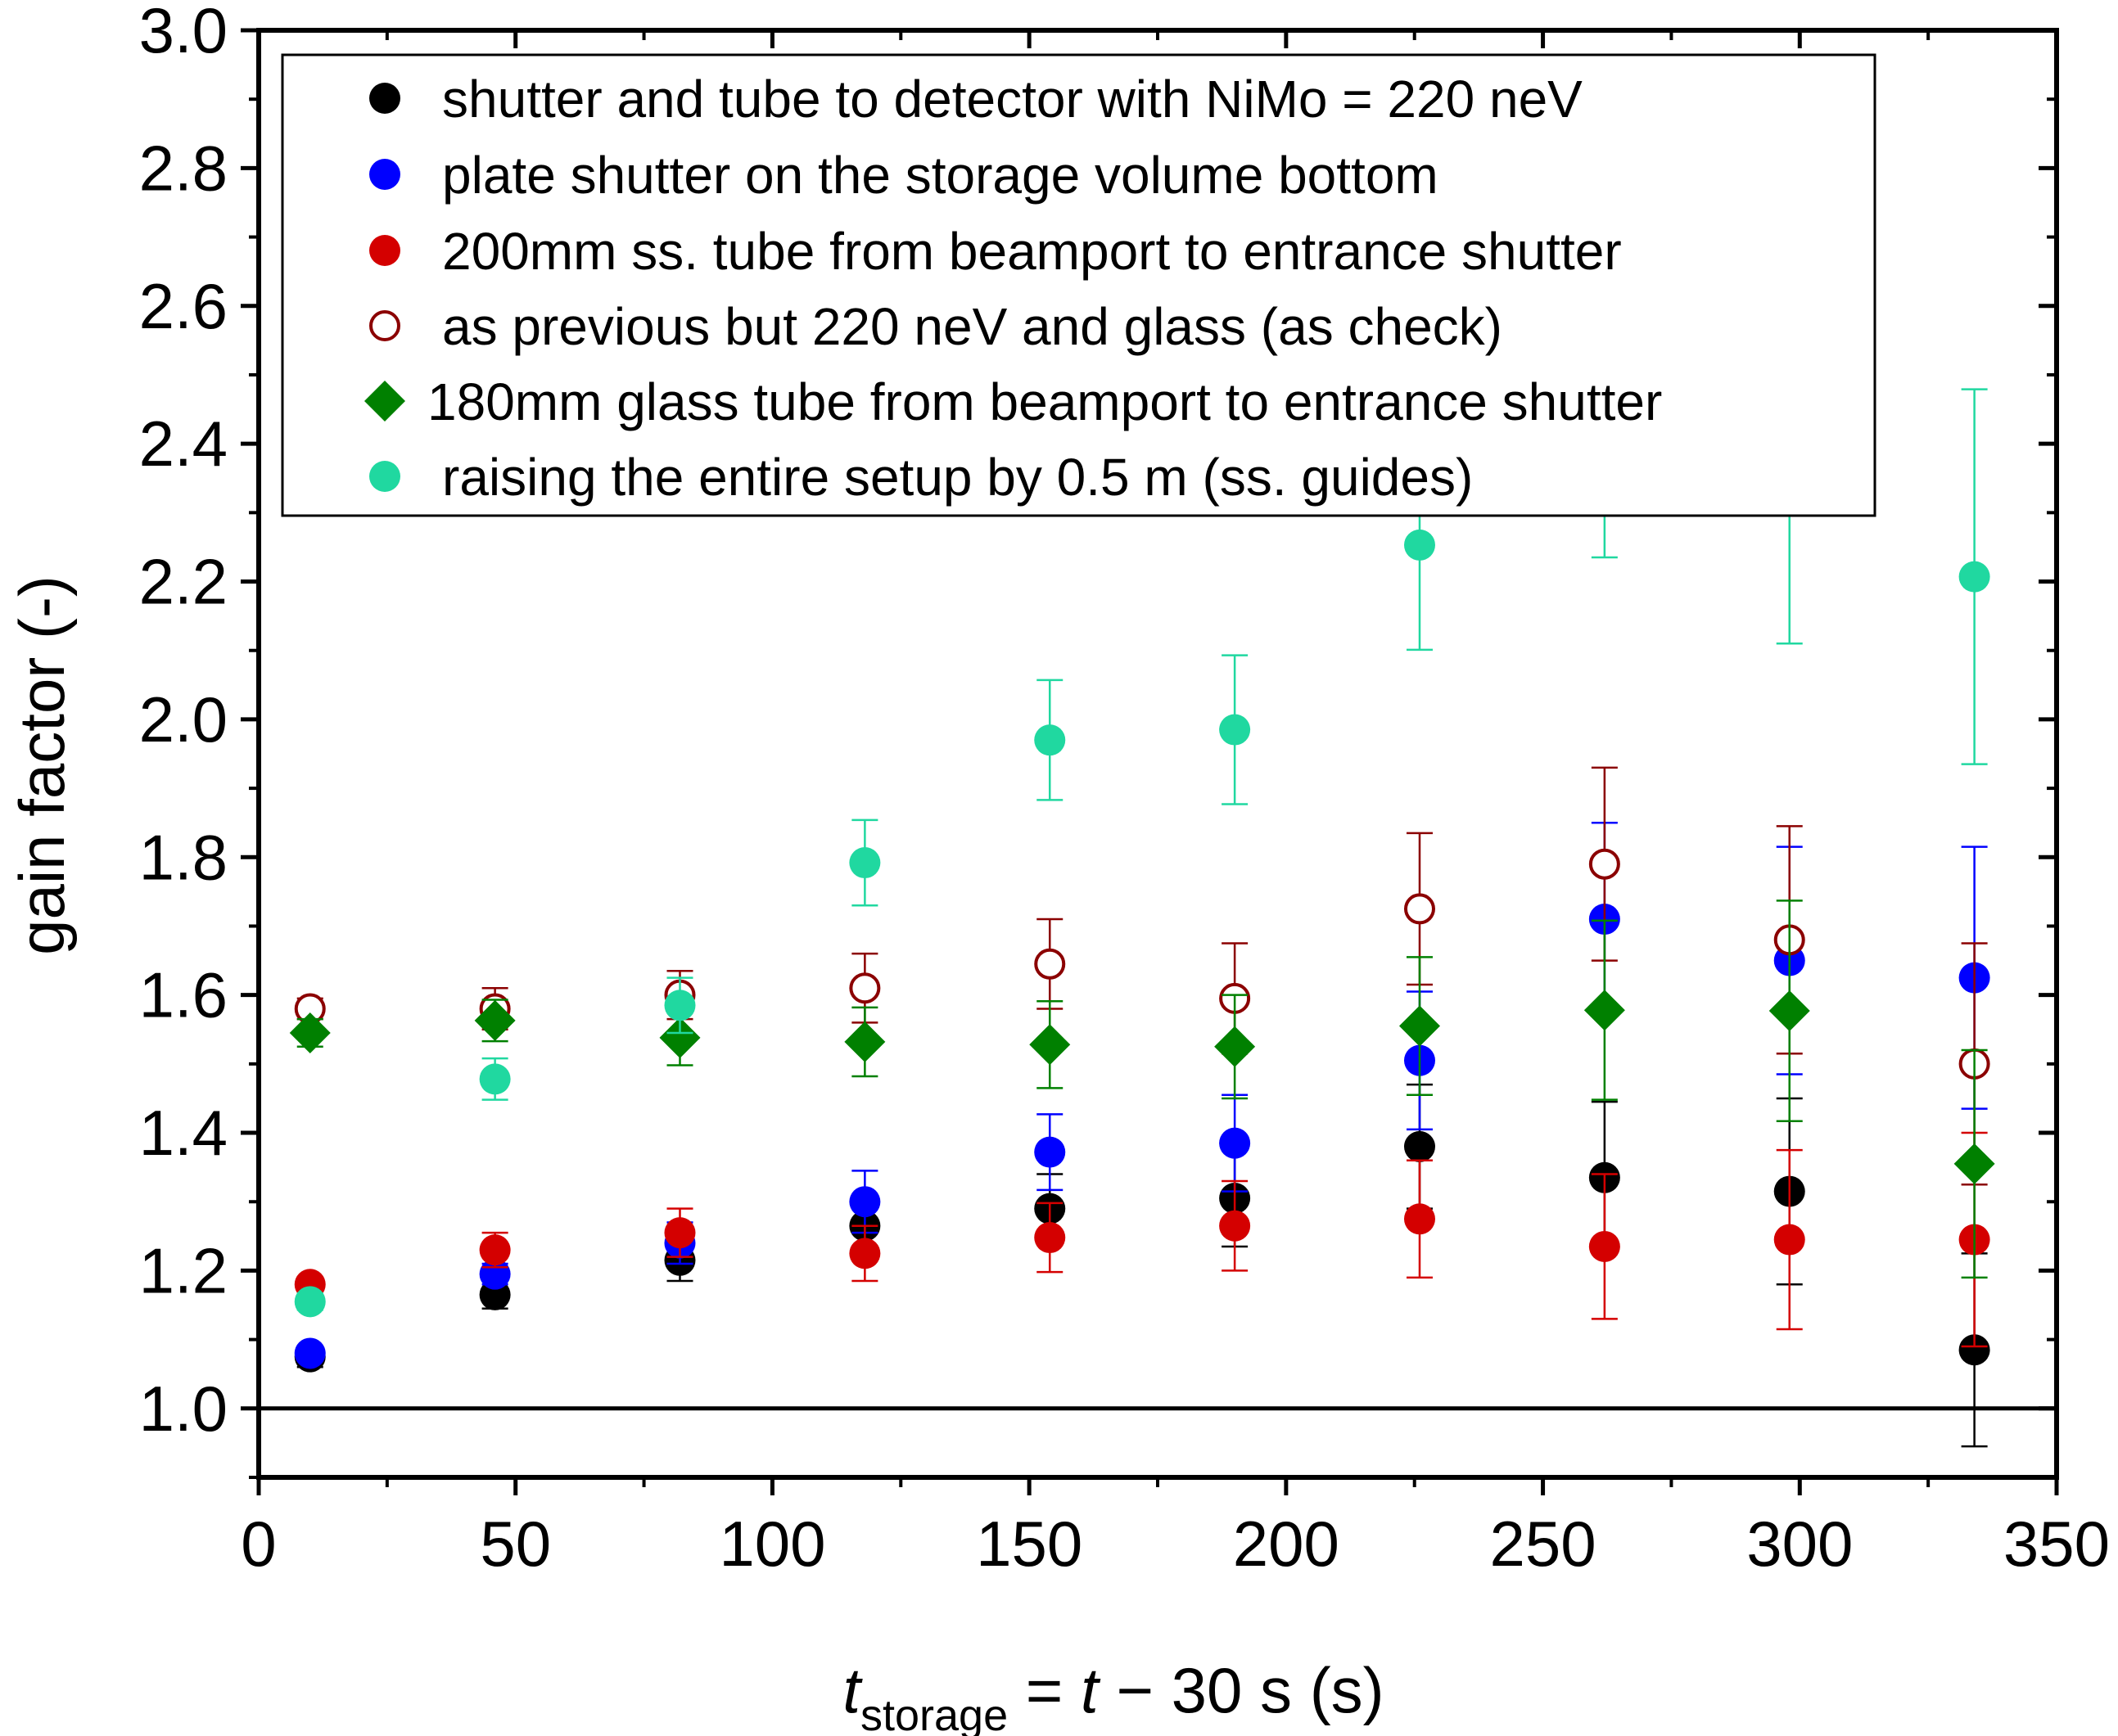 This screenshot has height=1736, width=2118. Describe the element at coordinates (183, 995) in the screenshot. I see `y-tick-label: 1.6` at that location.